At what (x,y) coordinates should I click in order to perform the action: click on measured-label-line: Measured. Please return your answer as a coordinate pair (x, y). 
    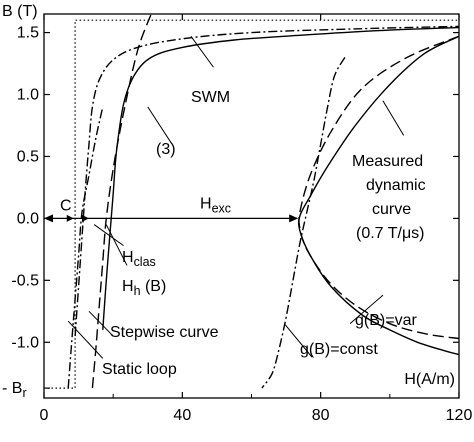
    Looking at the image, I should click on (387, 161).